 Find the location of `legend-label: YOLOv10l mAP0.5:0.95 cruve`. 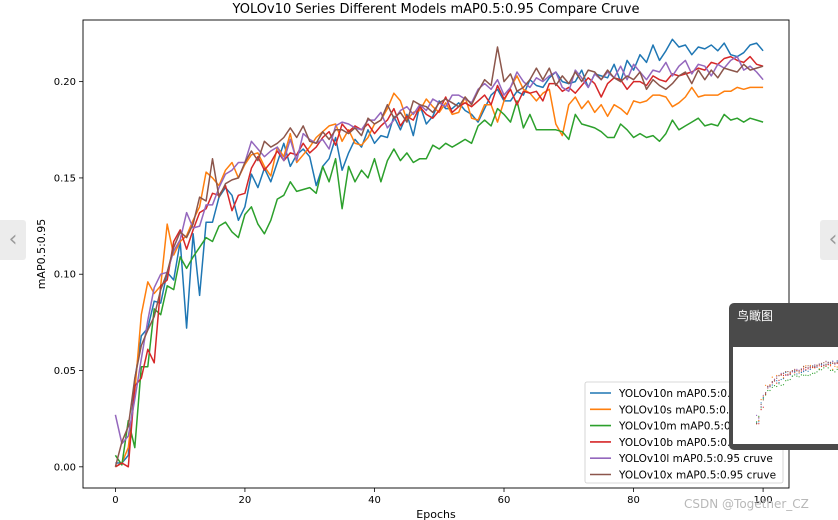

legend-label: YOLOv10l mAP0.5:0.95 cruve is located at coordinates (695, 459).